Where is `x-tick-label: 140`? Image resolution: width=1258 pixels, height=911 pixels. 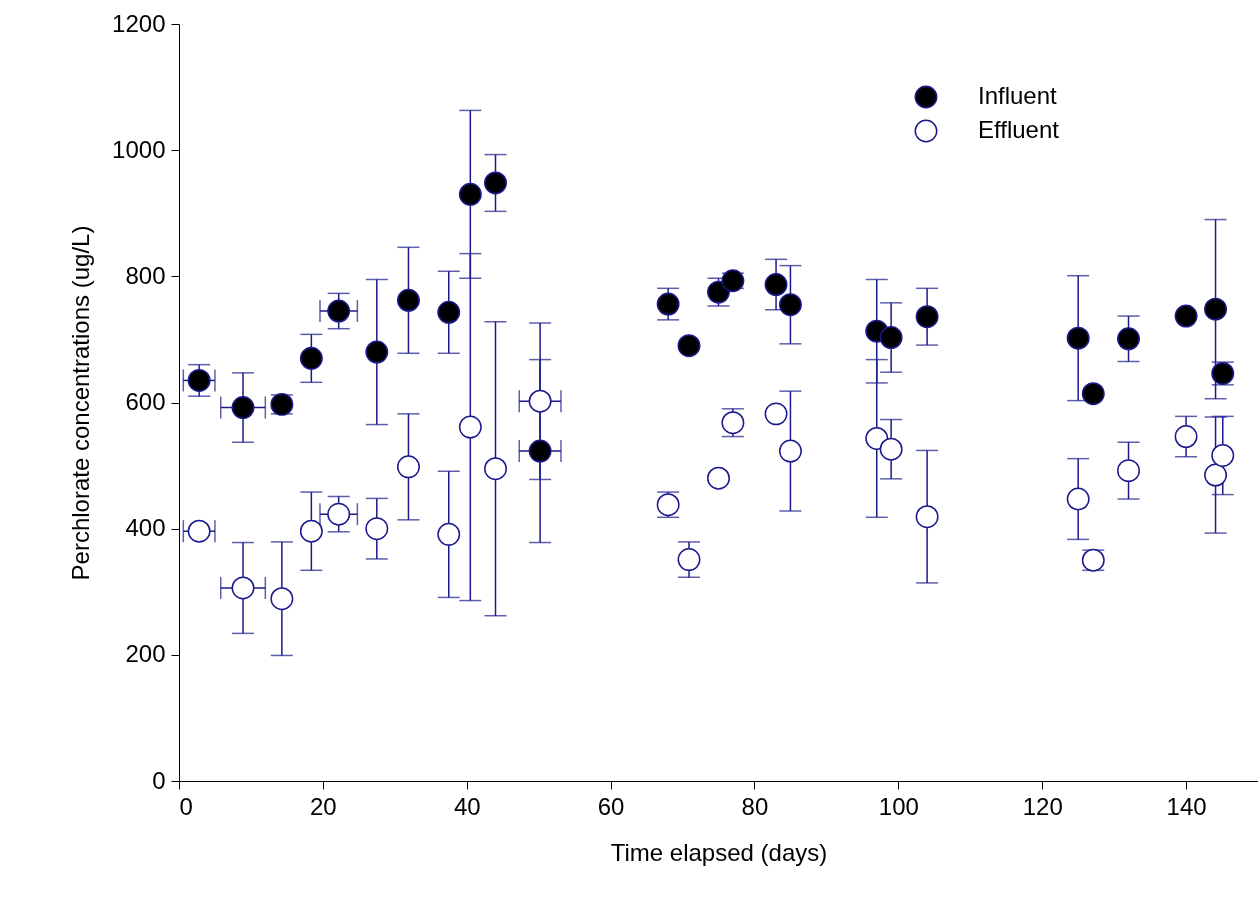 x-tick-label: 140 is located at coordinates (1186, 806).